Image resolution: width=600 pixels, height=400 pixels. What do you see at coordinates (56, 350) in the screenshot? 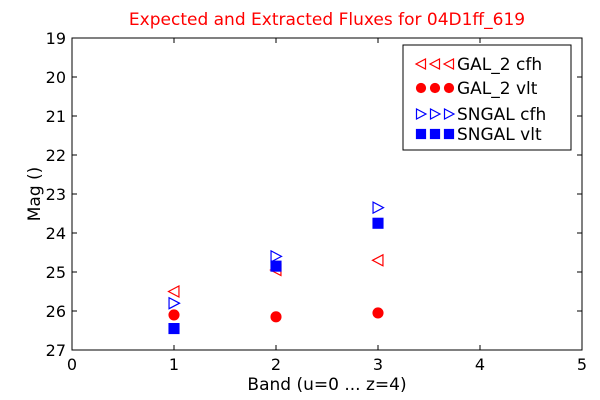
I see `y-tick-label: 27` at bounding box center [56, 350].